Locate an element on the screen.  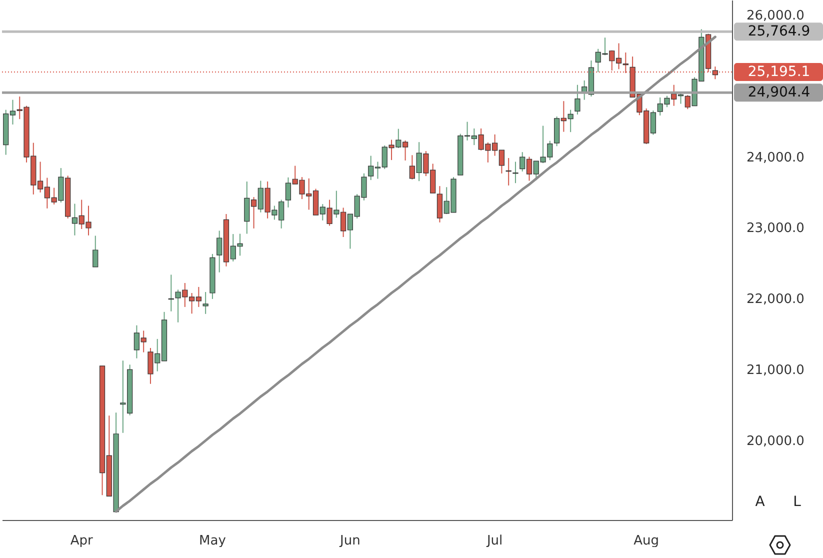
text: L is located at coordinates (797, 502).